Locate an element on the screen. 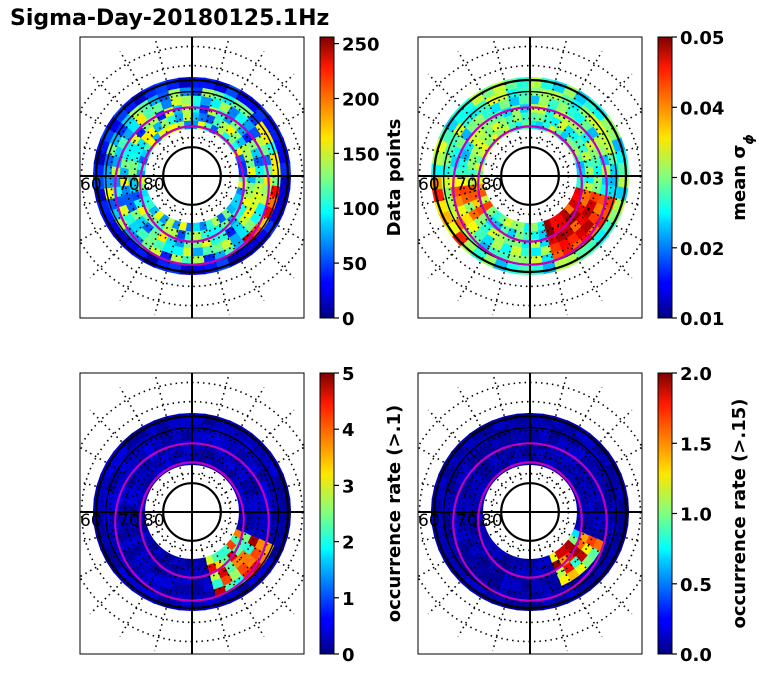 The height and width of the screenshot is (674, 759). colorbar is located at coordinates (327, 513).